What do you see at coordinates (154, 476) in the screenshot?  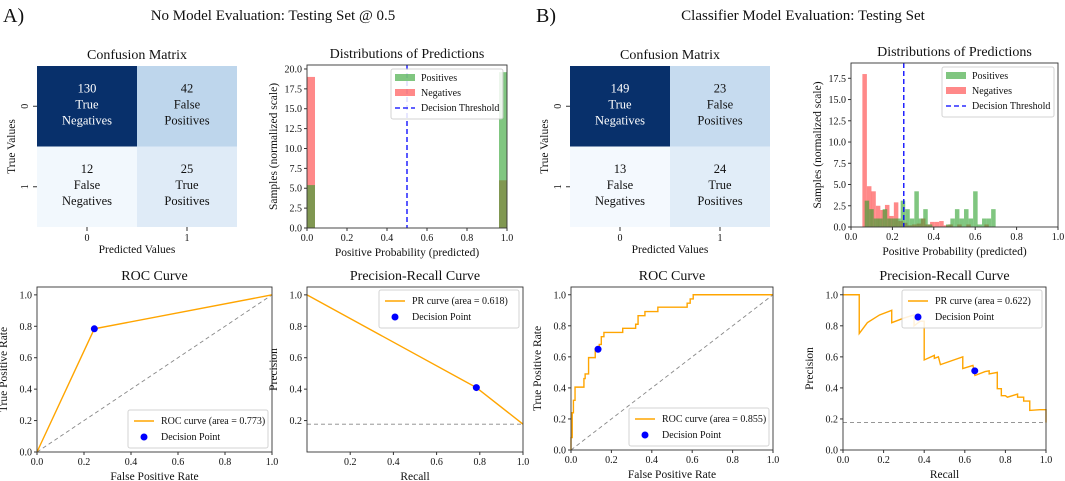 I see `x-axis-label: False Positive Rate` at bounding box center [154, 476].